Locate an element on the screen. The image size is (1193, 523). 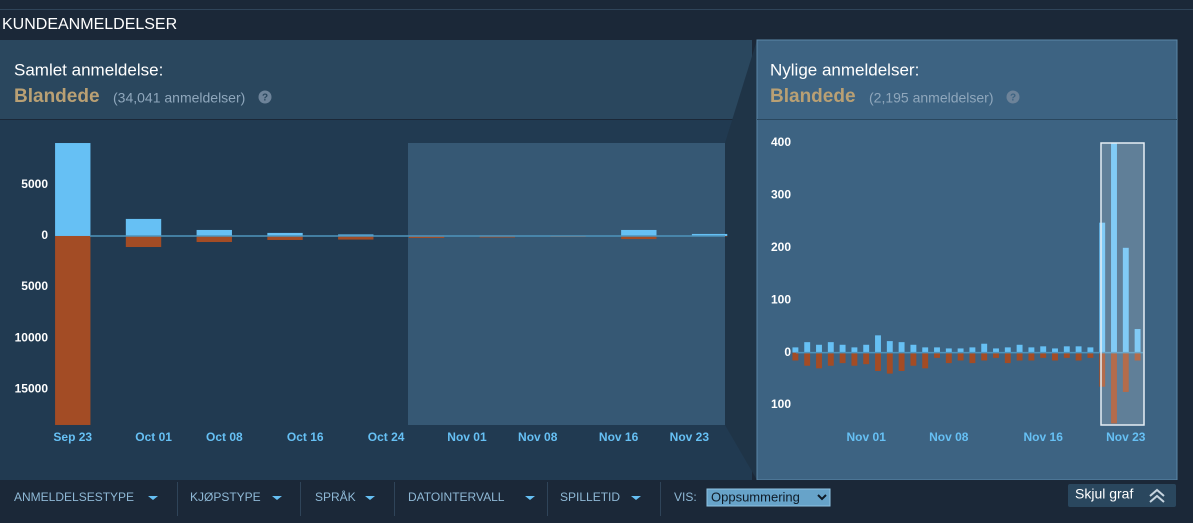
hide-graph-button is located at coordinates (1122, 495).